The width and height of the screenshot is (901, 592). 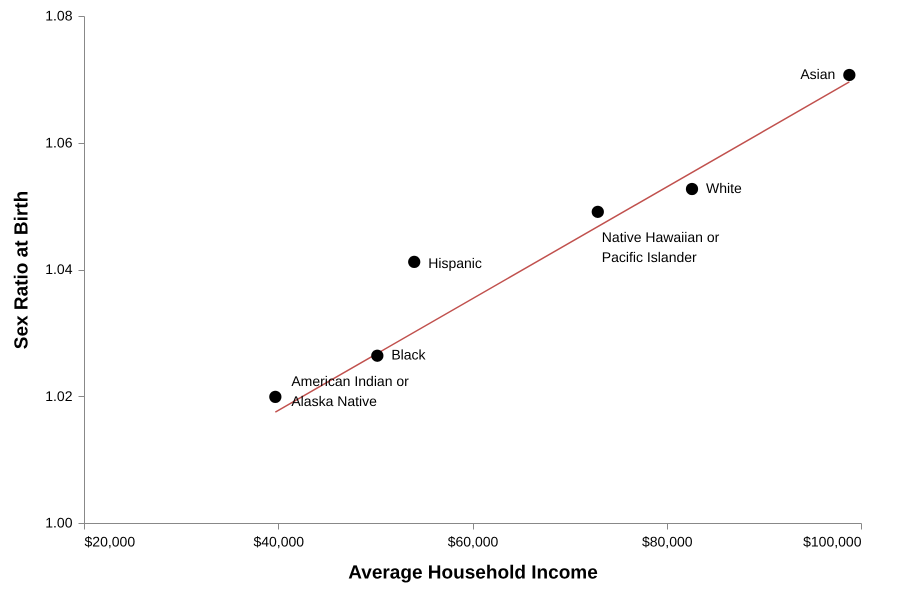 What do you see at coordinates (59, 522) in the screenshot?
I see `y-tick-label: 1.00` at bounding box center [59, 522].